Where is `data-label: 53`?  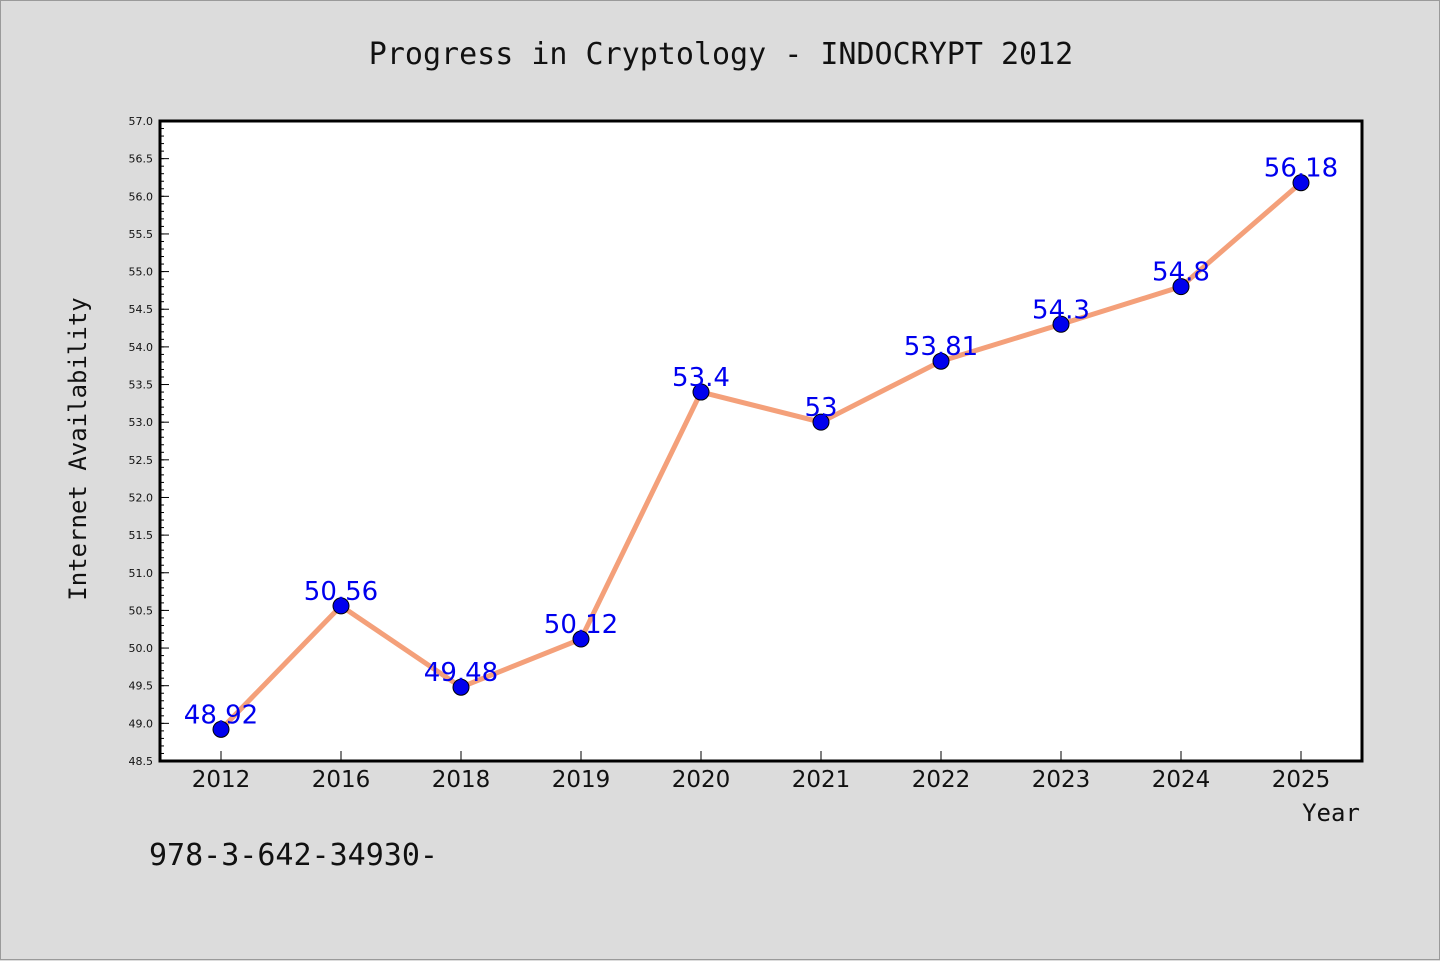
data-label: 53 is located at coordinates (820, 408).